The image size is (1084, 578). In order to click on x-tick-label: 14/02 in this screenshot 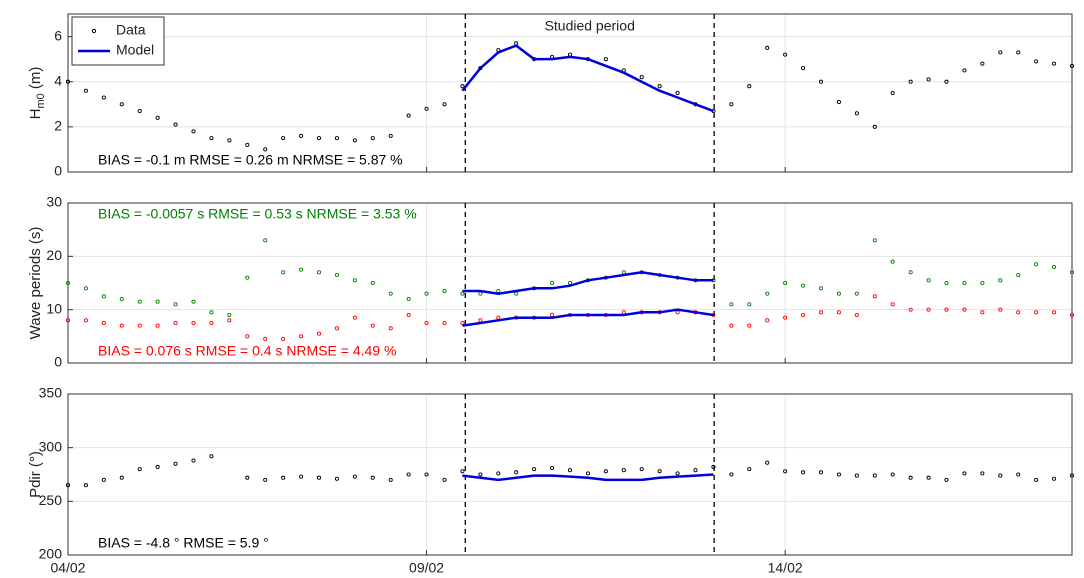, I will do `click(785, 568)`.